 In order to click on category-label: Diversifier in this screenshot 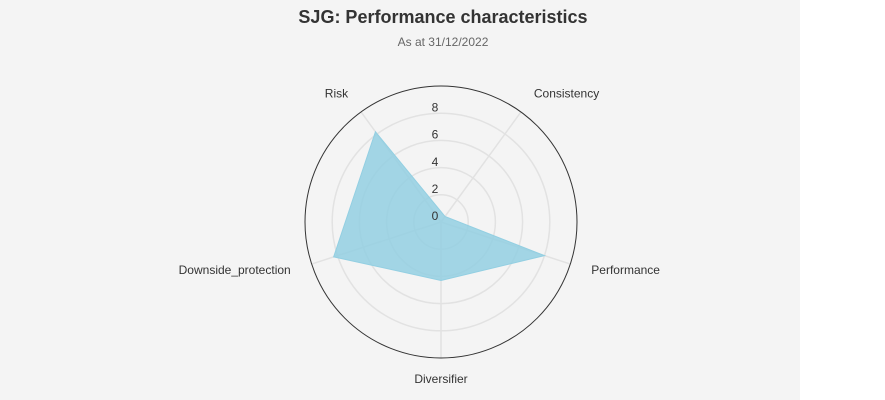, I will do `click(440, 379)`.